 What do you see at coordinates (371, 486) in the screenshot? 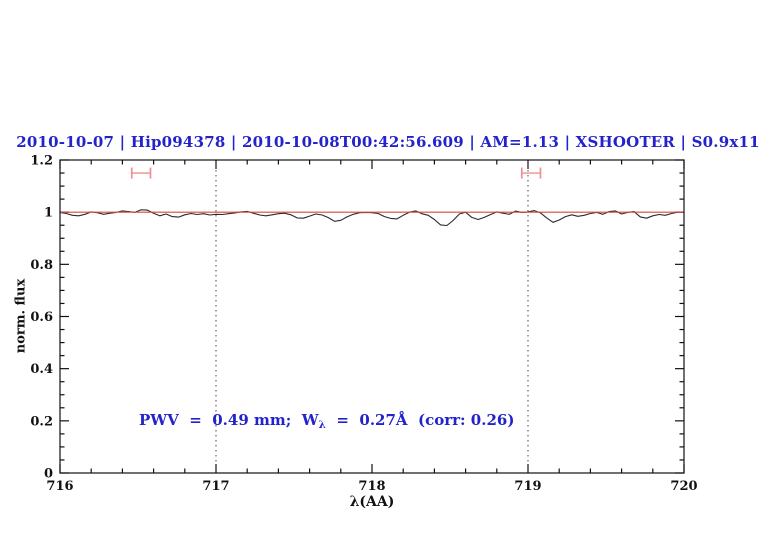
I see `x-tick-label: 718` at bounding box center [371, 486].